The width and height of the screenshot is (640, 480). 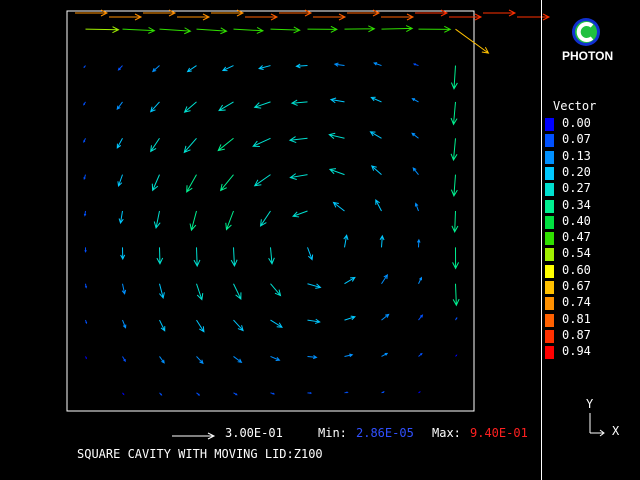 What do you see at coordinates (576, 334) in the screenshot?
I see `legend-value: 0.87` at bounding box center [576, 334].